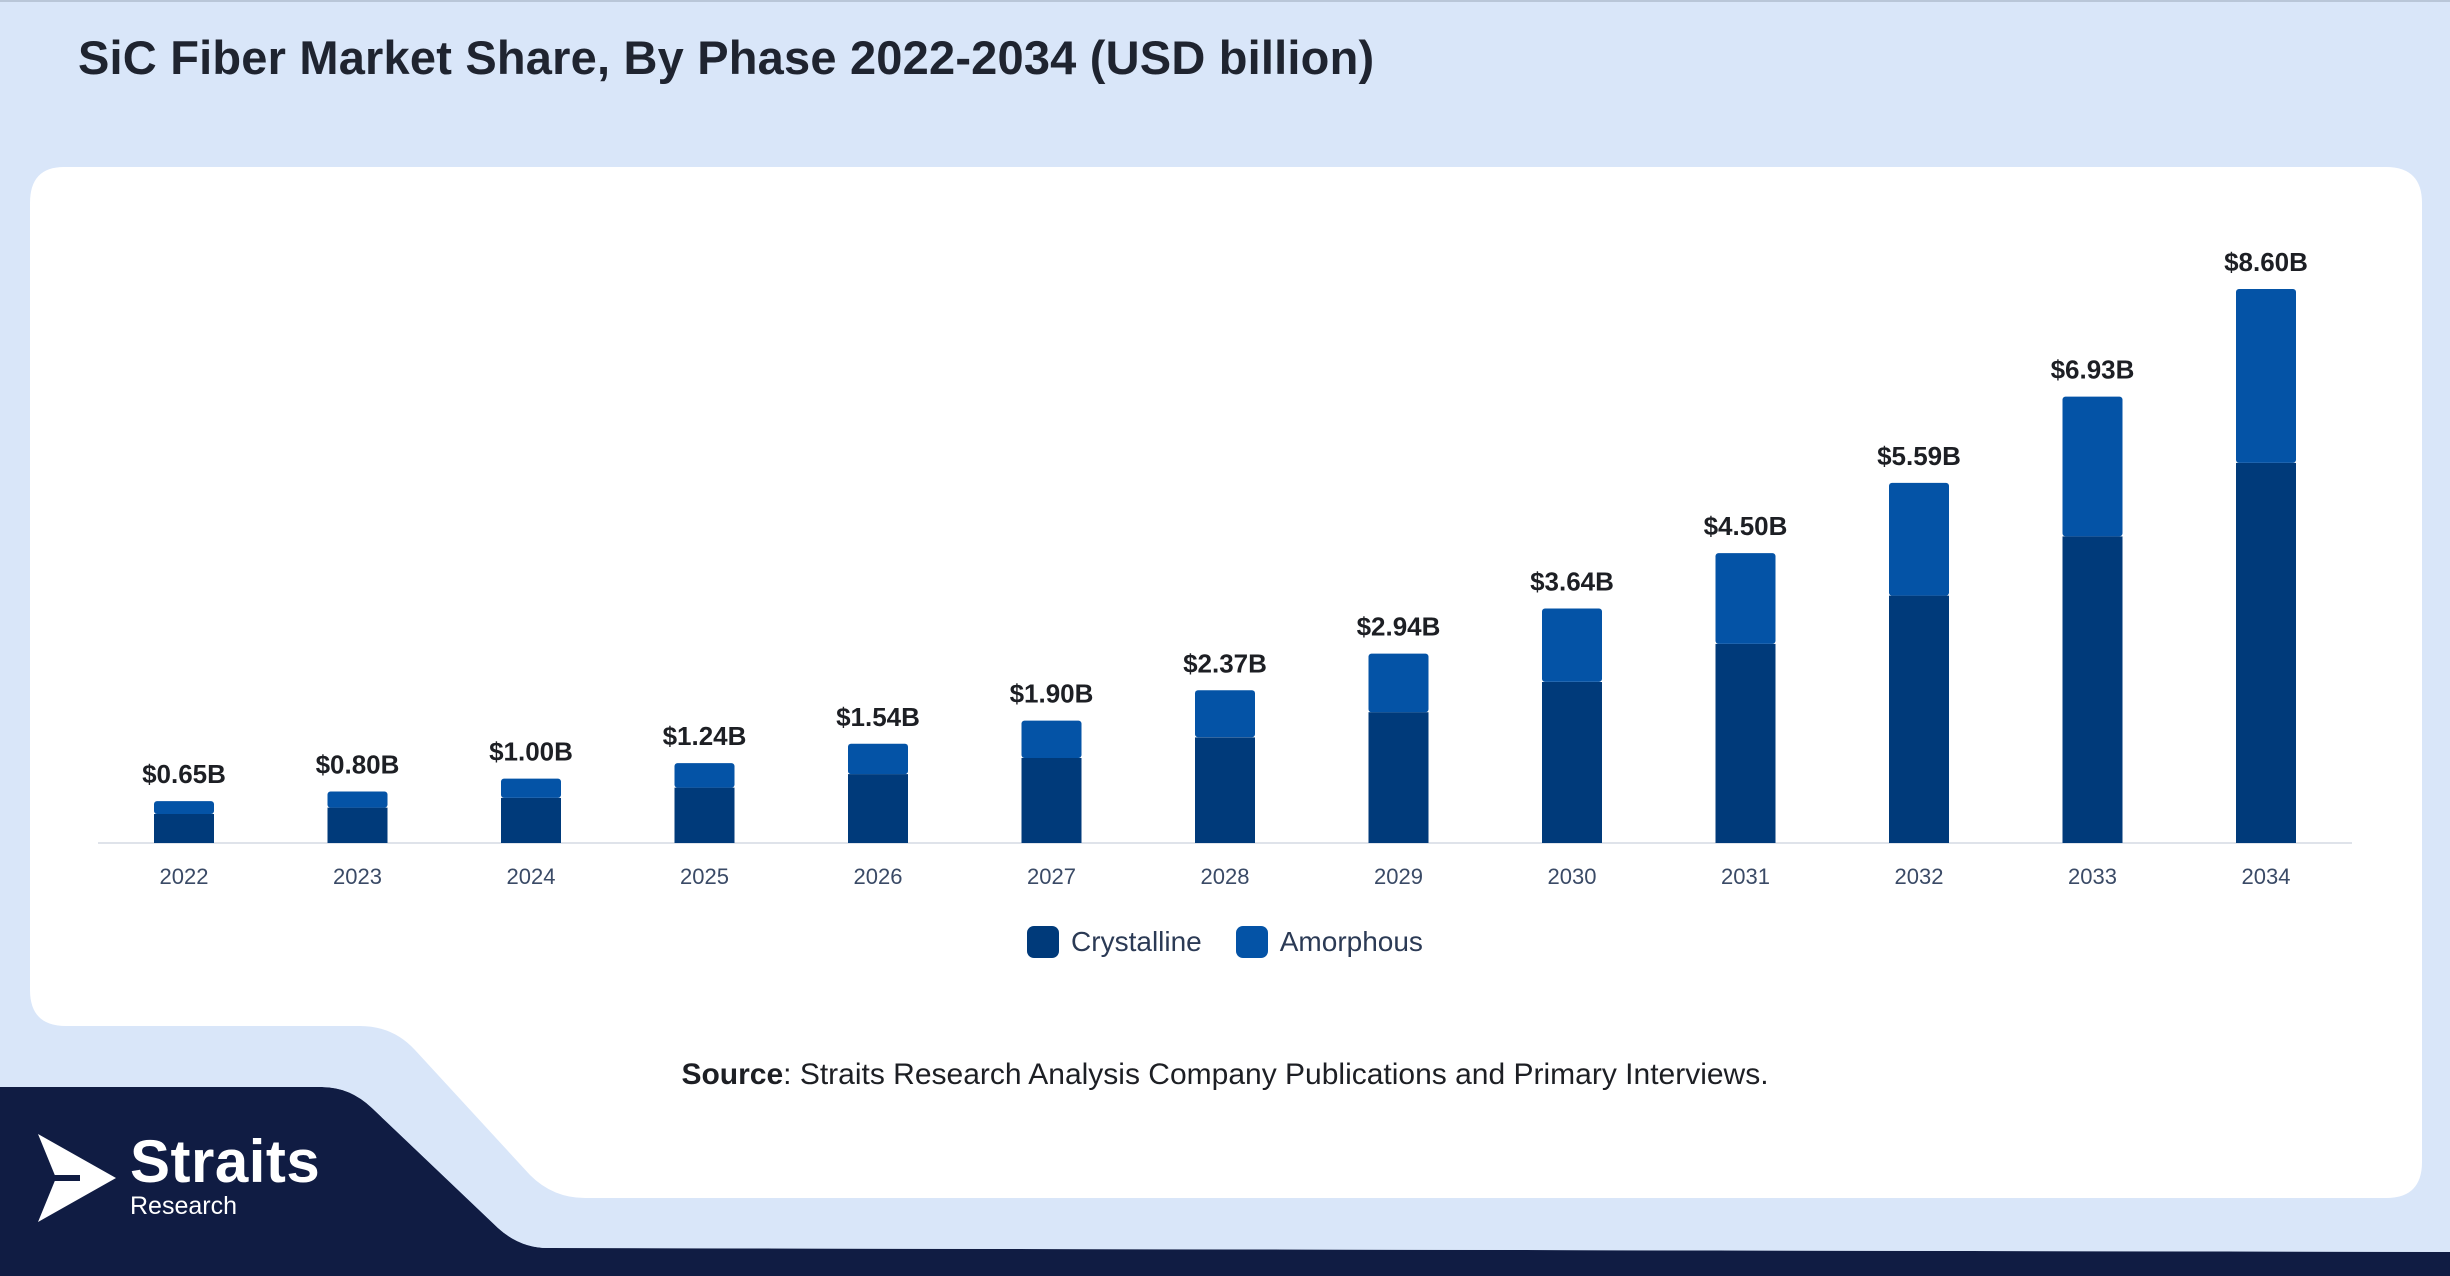  Describe the element at coordinates (2092, 876) in the screenshot. I see `x-tick-label-2033: 2033` at that location.